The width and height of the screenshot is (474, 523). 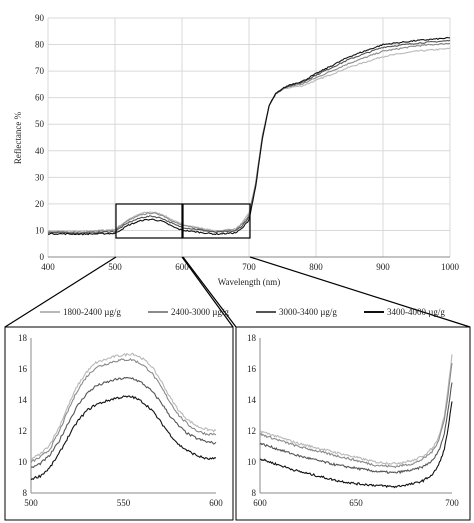 What do you see at coordinates (308, 312) in the screenshot?
I see `legend-label: 3000-3400 µg/g` at bounding box center [308, 312].